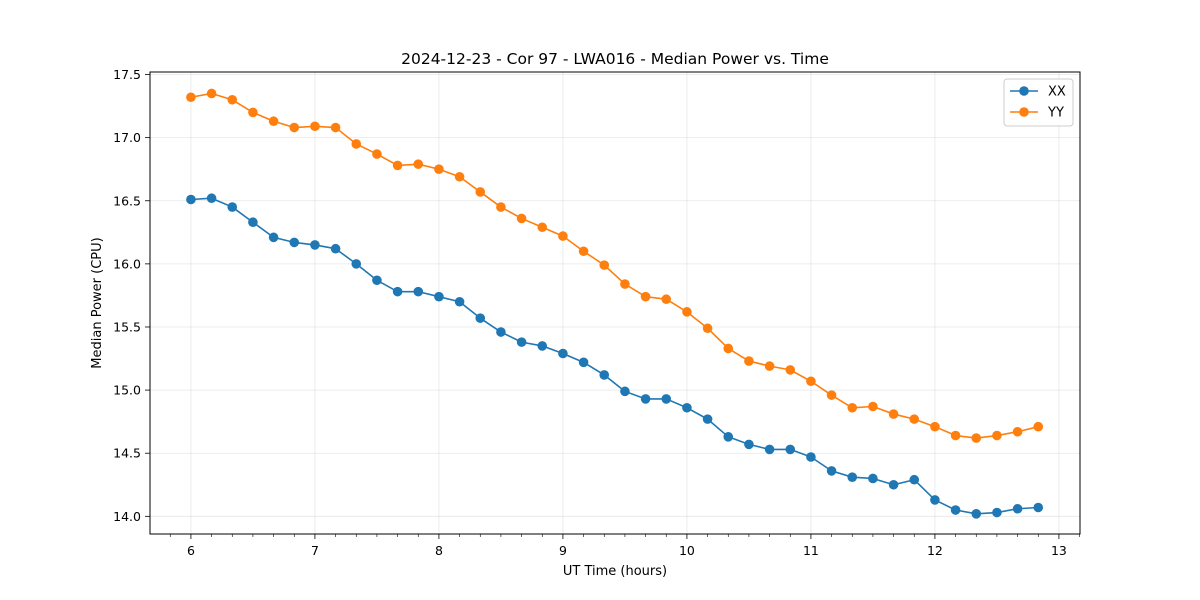 The height and width of the screenshot is (600, 1200). Describe the element at coordinates (811, 550) in the screenshot. I see `x-tick-label: 11` at that location.